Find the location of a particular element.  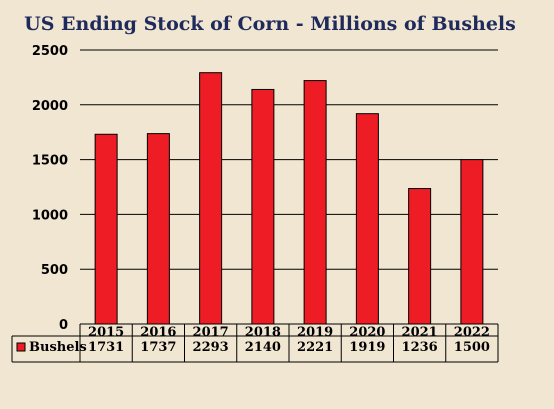

y-tick-label: 2500 is located at coordinates (50, 51).